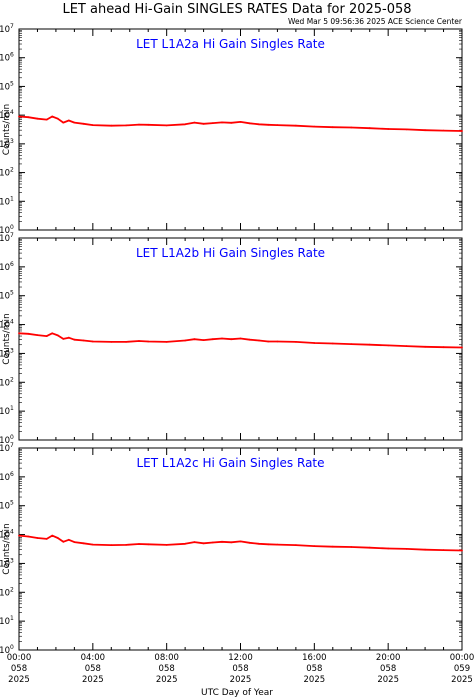 The width and height of the screenshot is (475, 700). Describe the element at coordinates (462, 658) in the screenshot. I see `x-tick-label: 00:00` at that location.